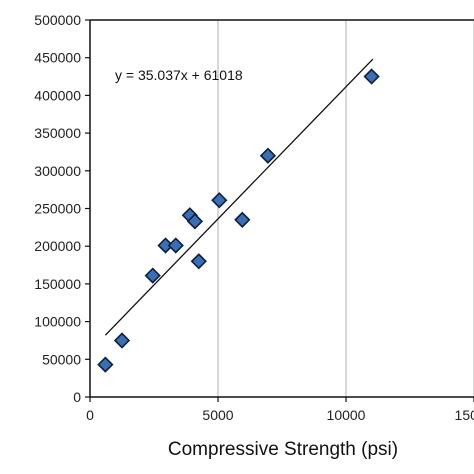 Image resolution: width=474 pixels, height=474 pixels. Describe the element at coordinates (179, 75) in the screenshot. I see `trendline-equation: y = 35.037x + 61018` at that location.